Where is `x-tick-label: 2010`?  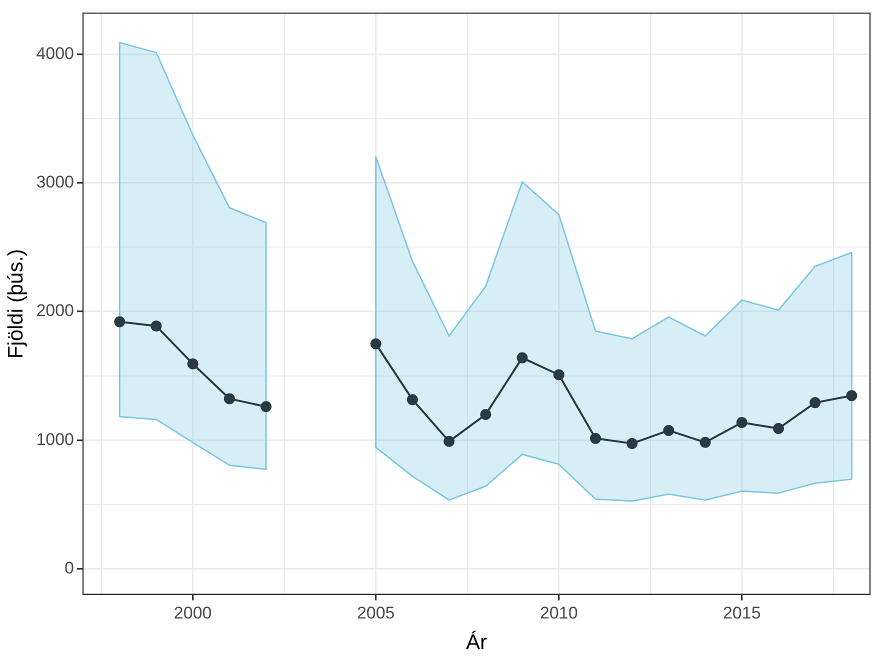
x-tick-label: 2010 is located at coordinates (559, 612).